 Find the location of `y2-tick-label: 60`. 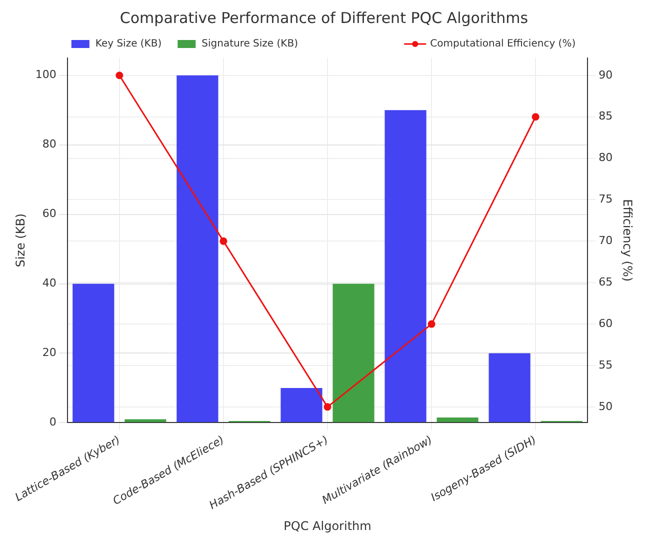

y2-tick-label: 60 is located at coordinates (605, 323).